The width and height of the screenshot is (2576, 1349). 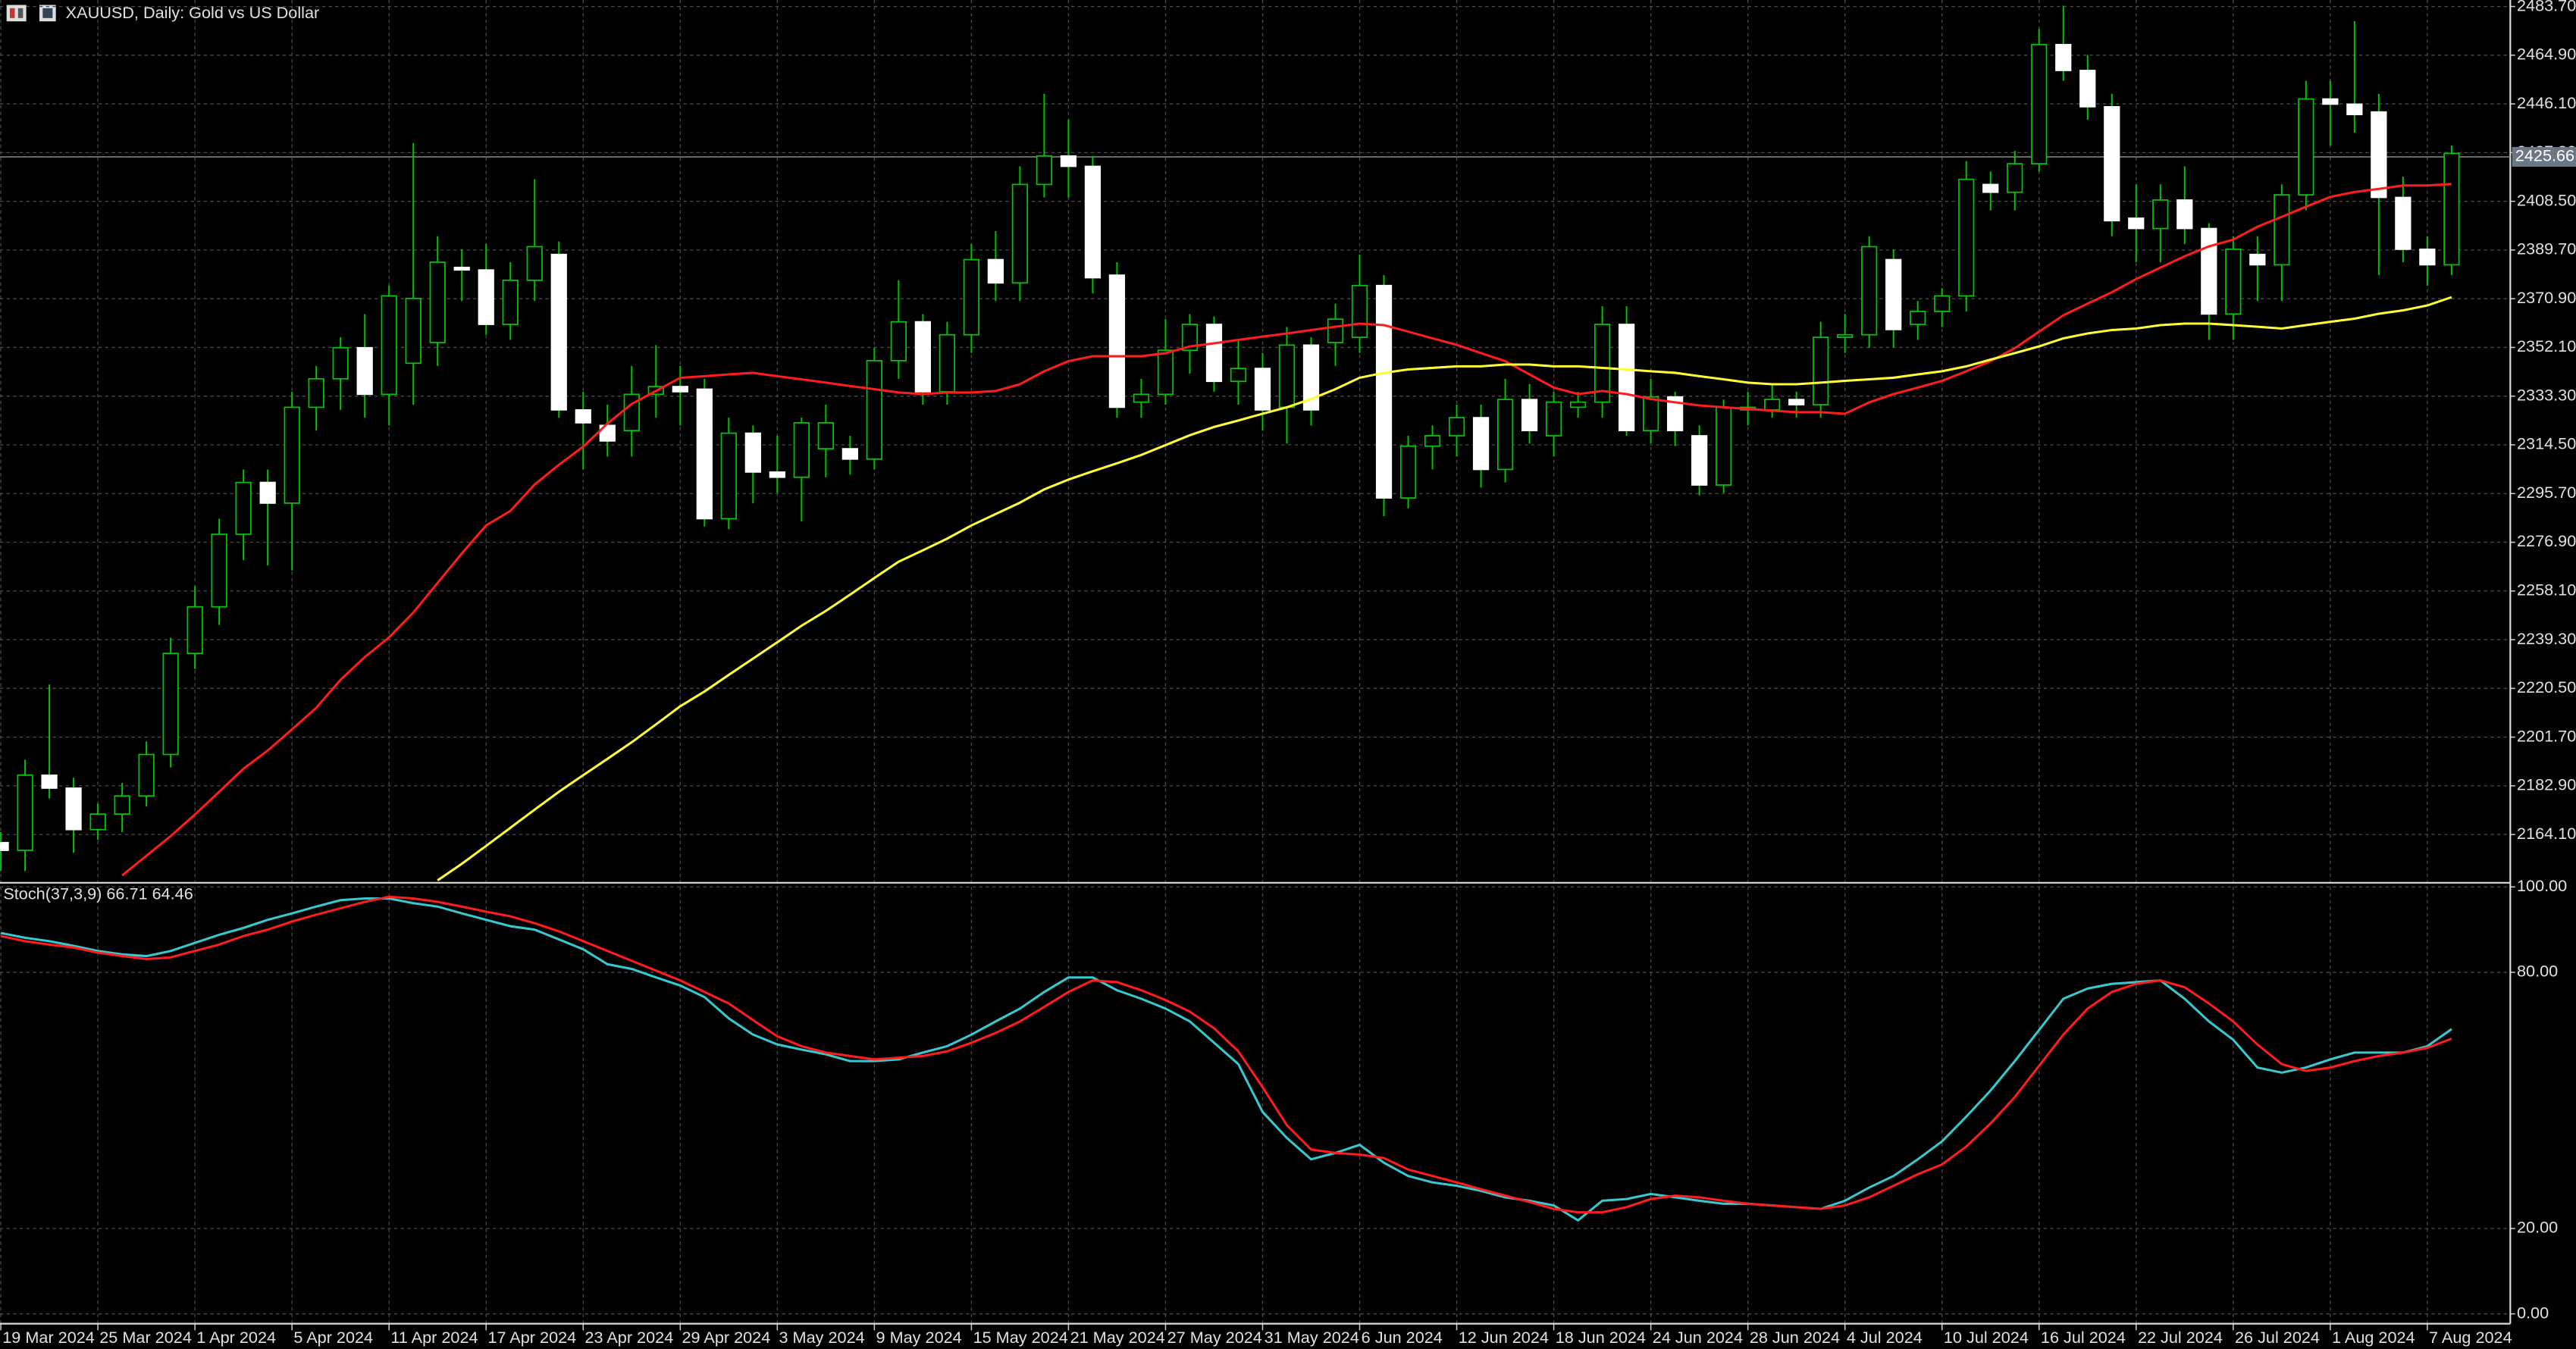 What do you see at coordinates (2546, 297) in the screenshot?
I see `y-tick-label: 2370.90` at bounding box center [2546, 297].